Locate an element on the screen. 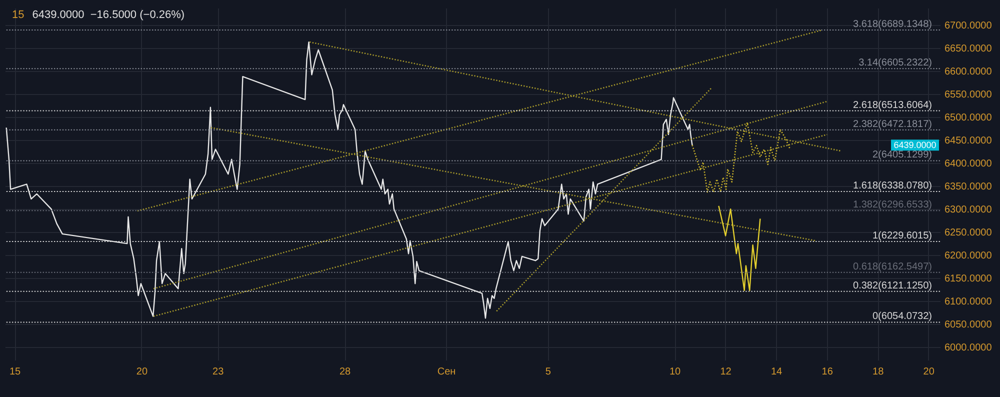  ref-line-label: 2.618(6513.6064) is located at coordinates (892, 105).